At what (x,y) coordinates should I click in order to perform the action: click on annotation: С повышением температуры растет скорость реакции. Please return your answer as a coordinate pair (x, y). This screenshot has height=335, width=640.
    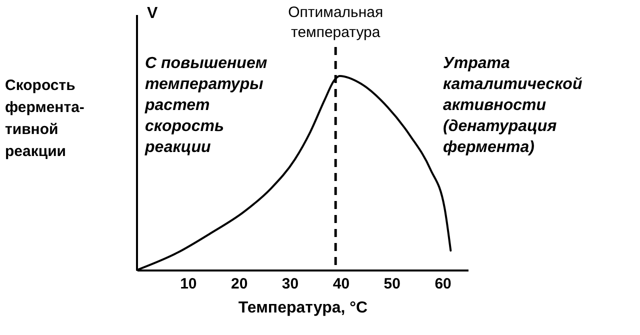
    Looking at the image, I should click on (206, 105).